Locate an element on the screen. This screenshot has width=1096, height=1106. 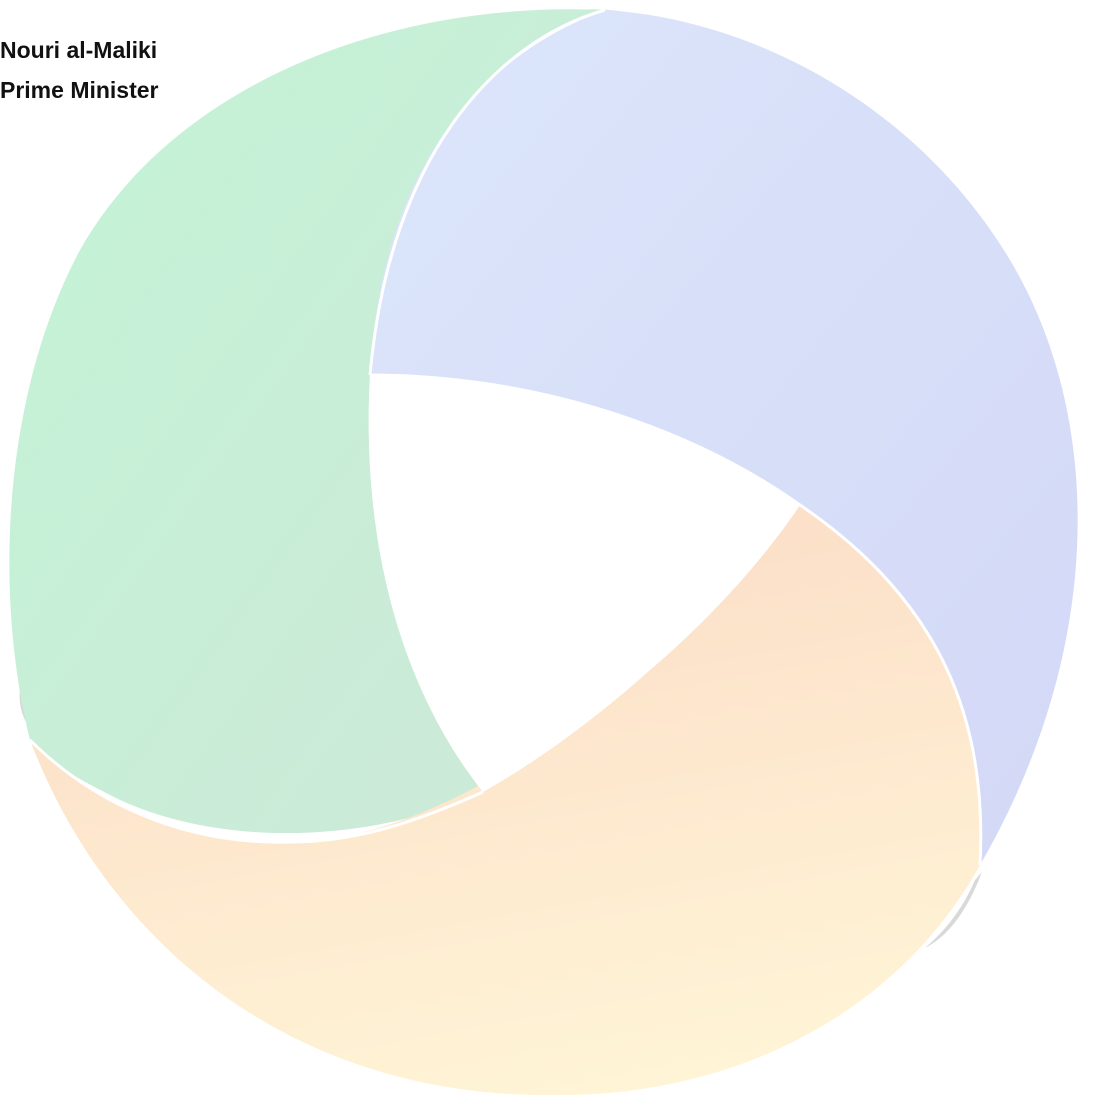
caption-block: Nouri al-Maliki Prime Minister is located at coordinates (79, 70).